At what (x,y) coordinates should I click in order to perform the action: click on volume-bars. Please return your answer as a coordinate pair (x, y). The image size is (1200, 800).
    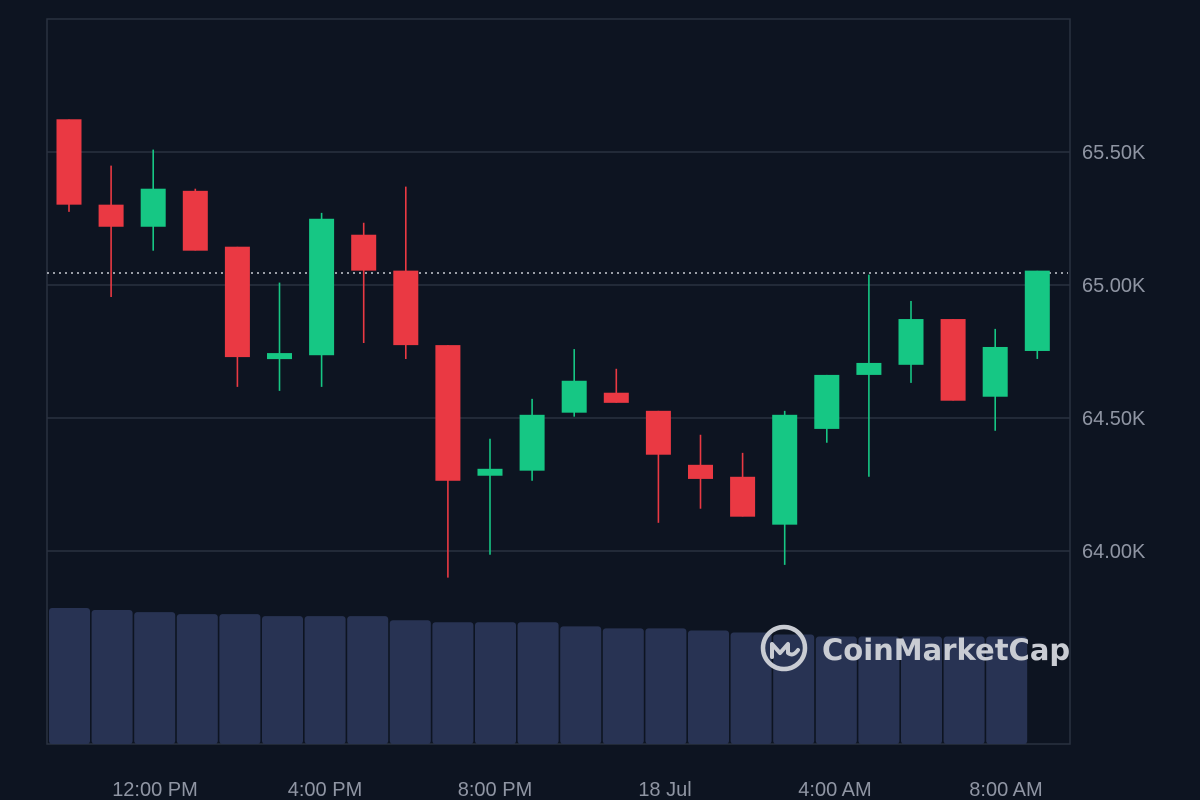
    Looking at the image, I should click on (538, 676).